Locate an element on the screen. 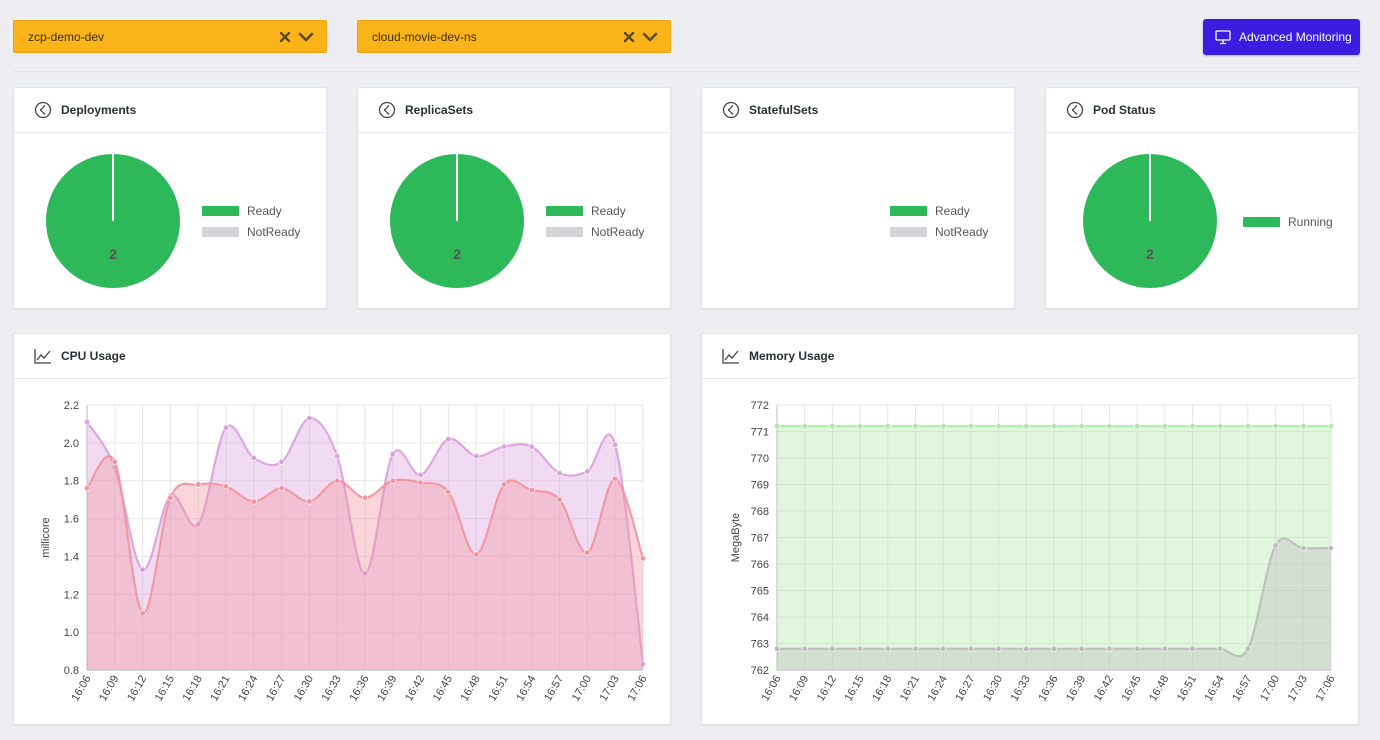 The image size is (1380, 740). monitor-icon is located at coordinates (1223, 36).